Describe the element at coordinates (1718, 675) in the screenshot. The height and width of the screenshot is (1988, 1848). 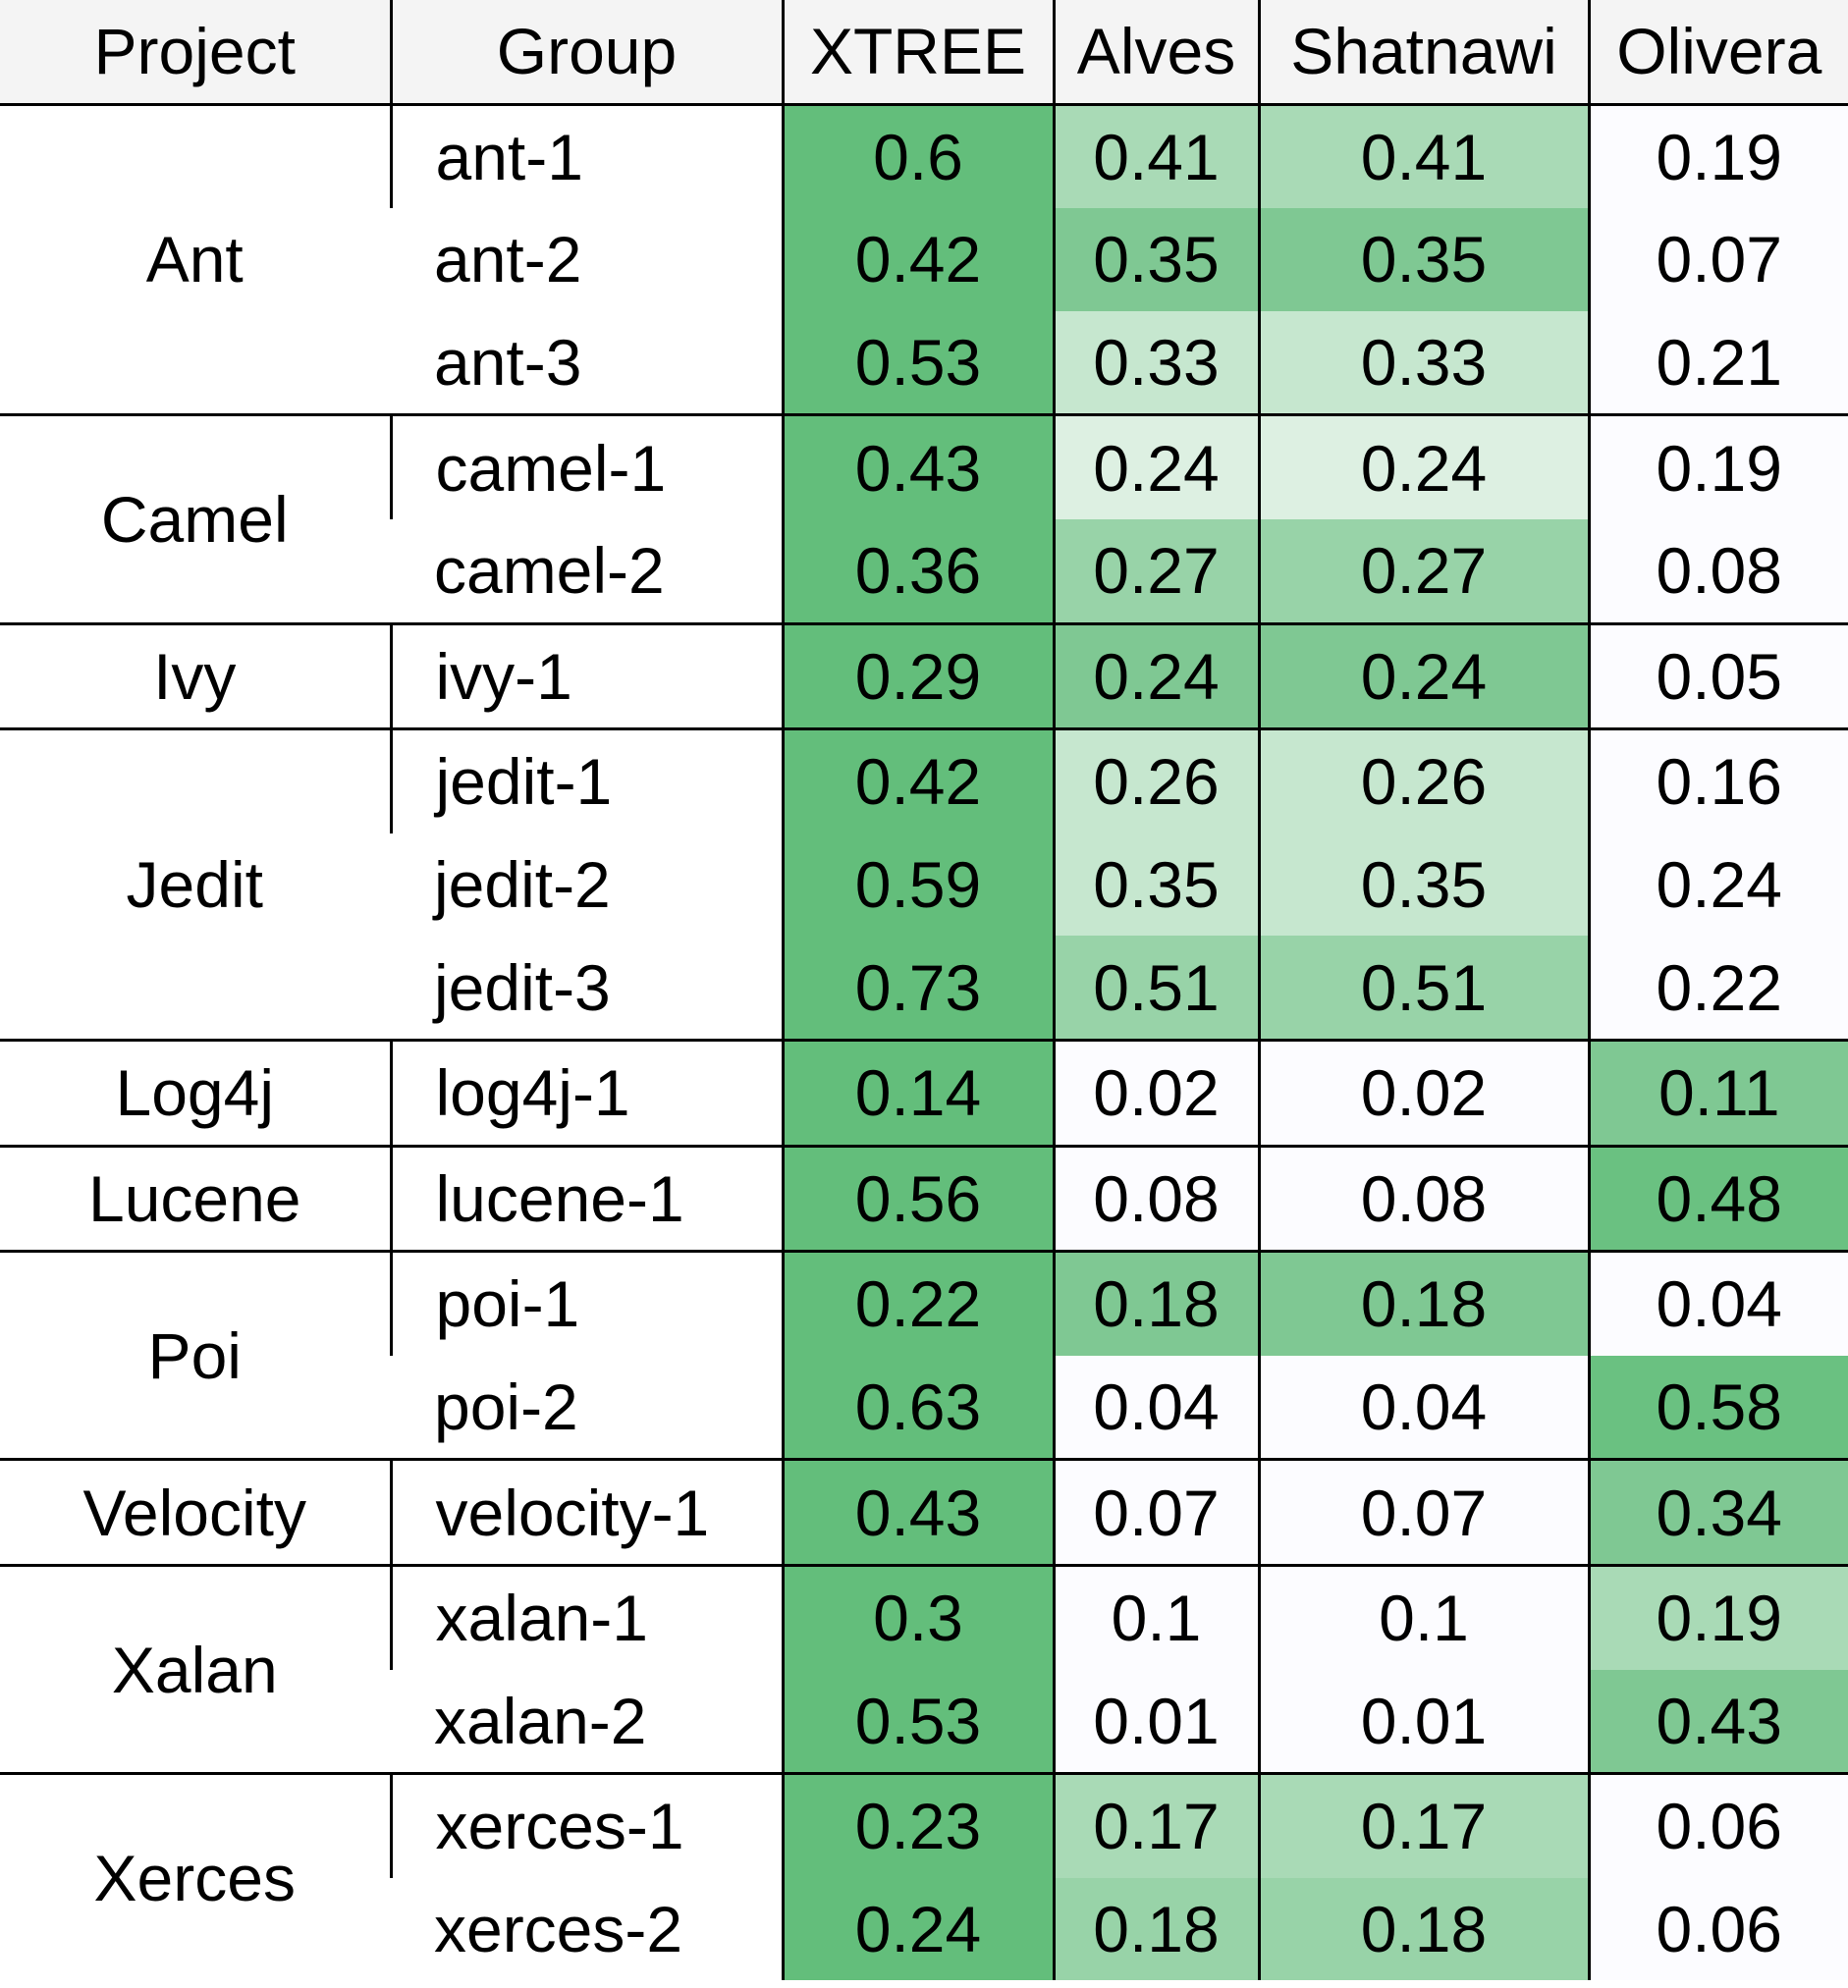
I see `score-cell: 0.05` at that location.